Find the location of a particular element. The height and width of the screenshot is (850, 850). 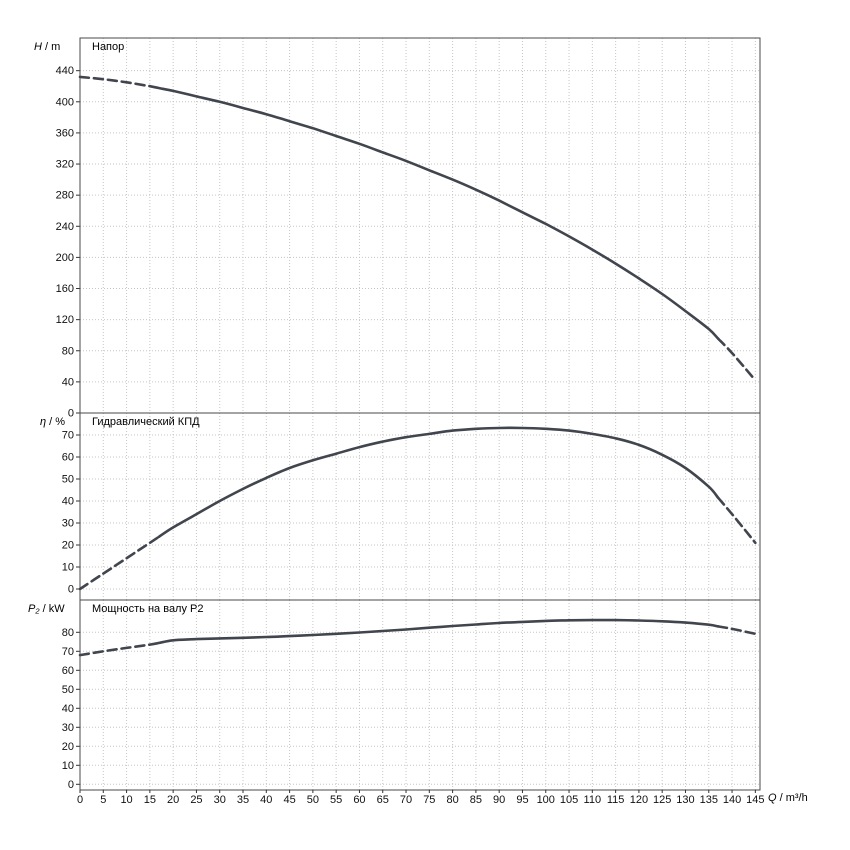

x-tick-label: 40 is located at coordinates (266, 800).